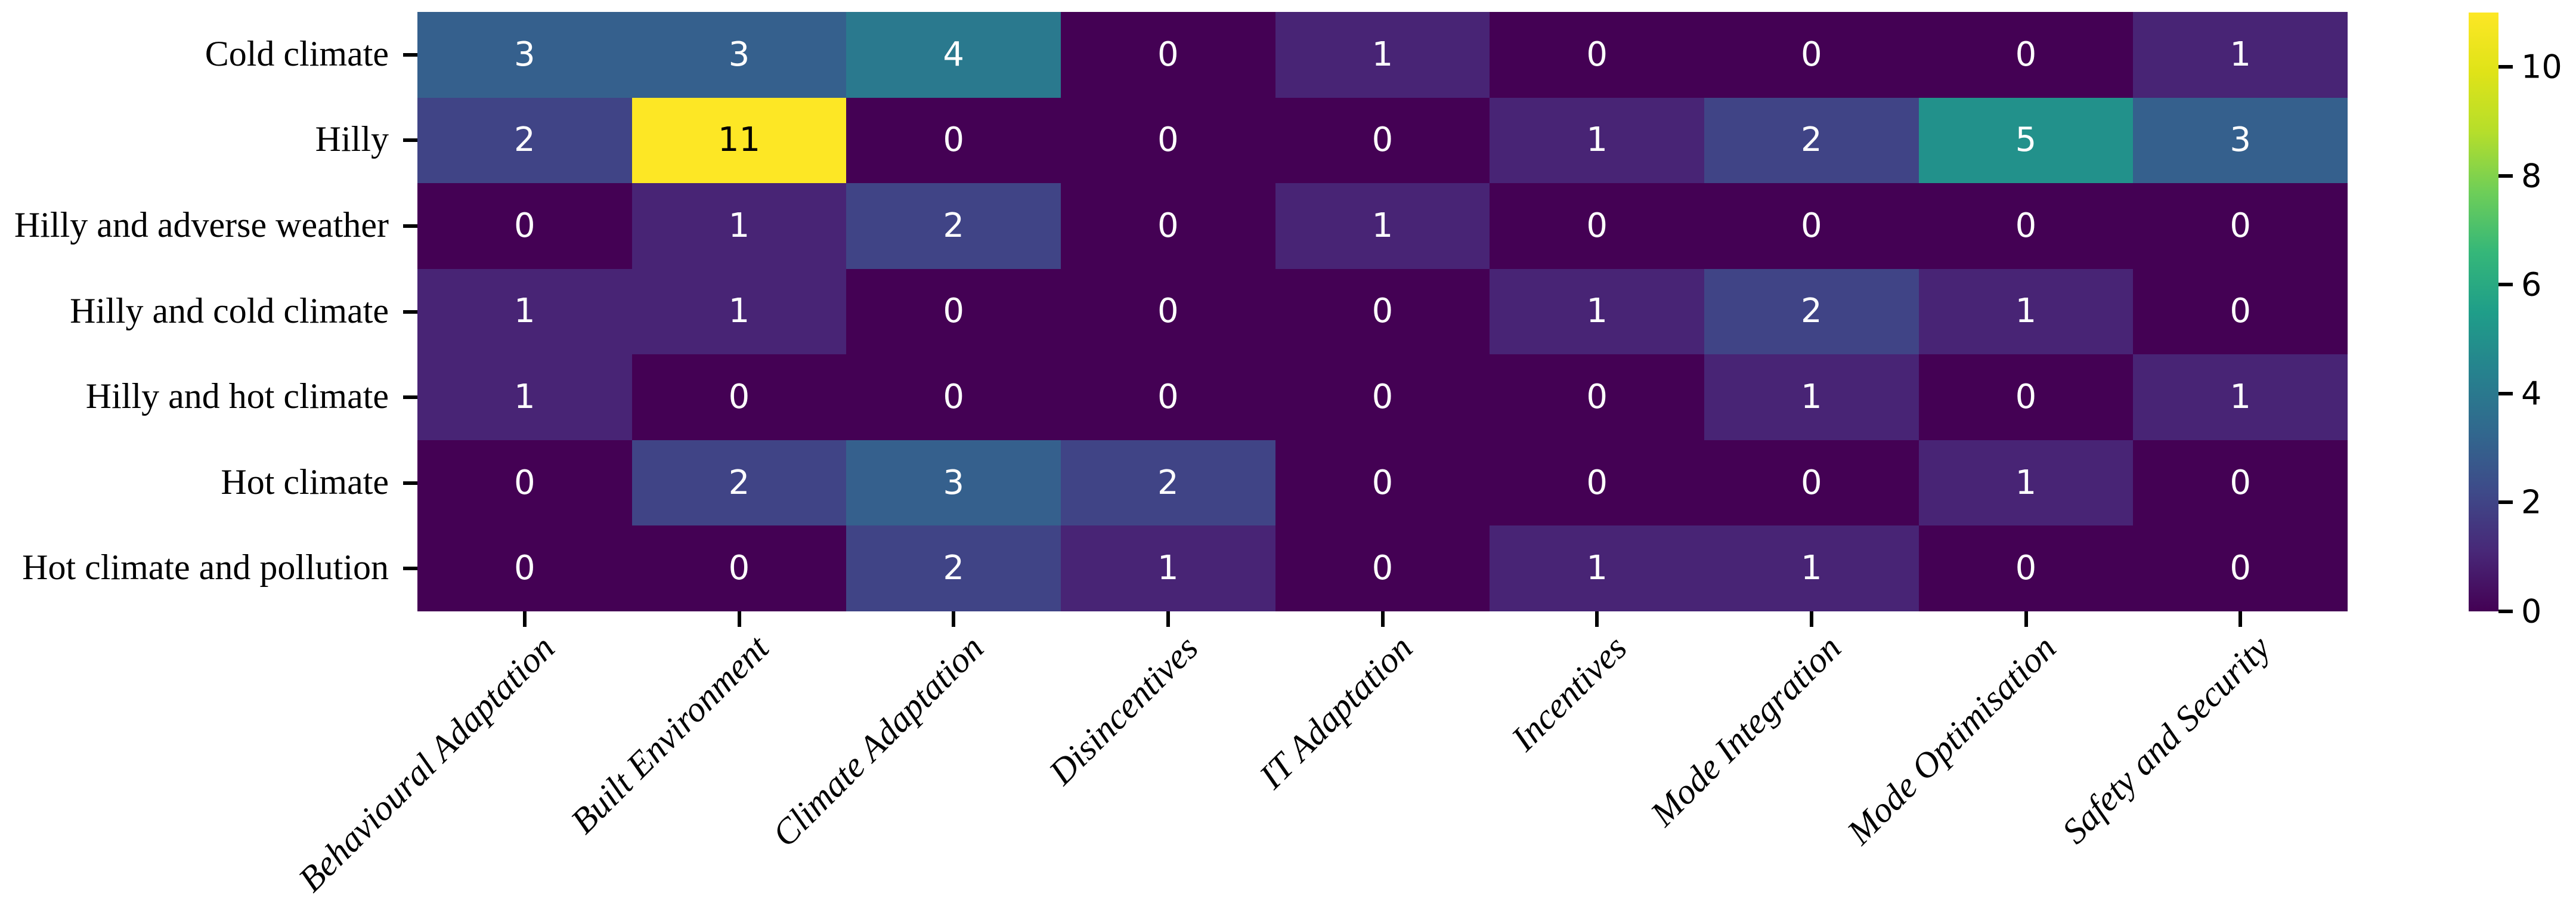  Describe the element at coordinates (2026, 140) in the screenshot. I see `heatmap-cell: 5` at that location.